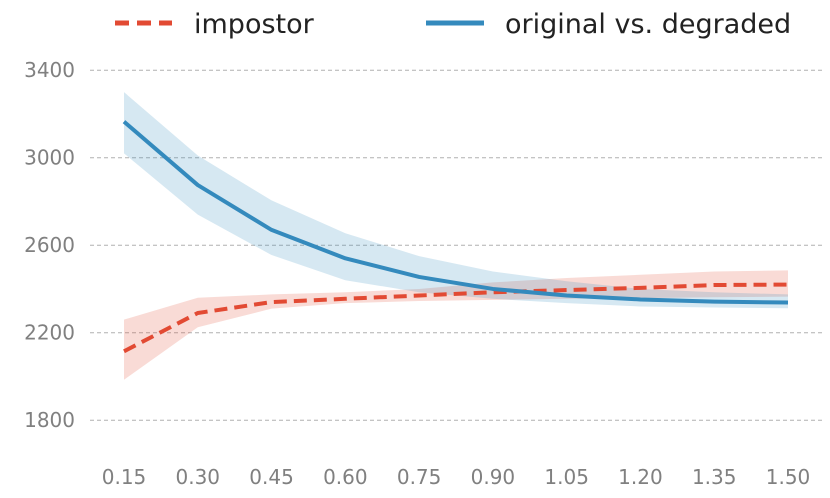 Image resolution: width=830 pixels, height=498 pixels. What do you see at coordinates (456, 318) in the screenshot?
I see `line-impostor` at bounding box center [456, 318].